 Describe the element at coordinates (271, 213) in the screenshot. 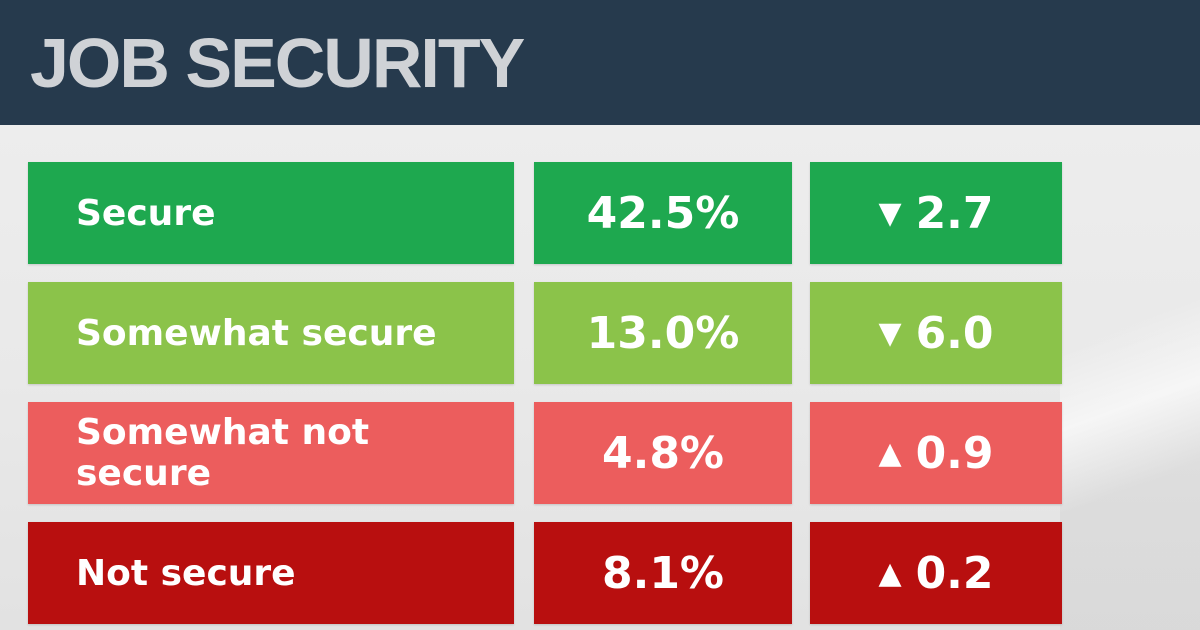

I see `row-label-secure: Secure` at that location.